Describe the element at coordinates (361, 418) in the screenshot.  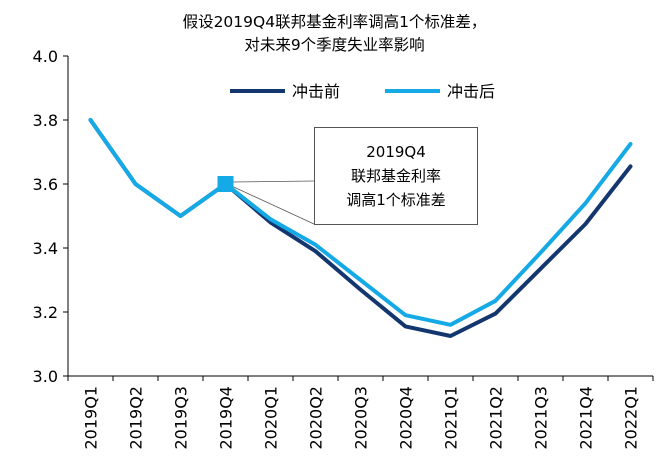
I see `x-tick-label: 2020Q3` at that location.